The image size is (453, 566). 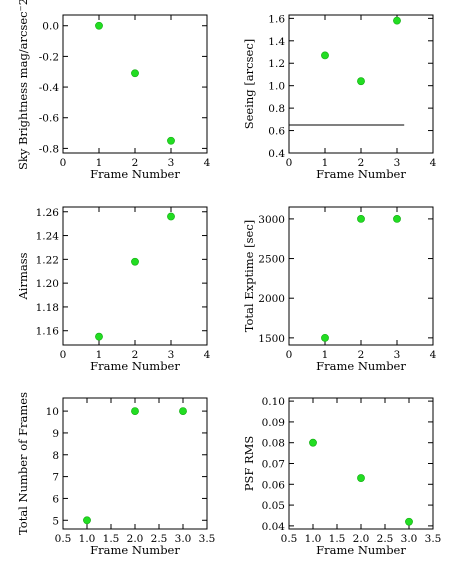 I want to click on y-axis-label: Airmass, so click(x=23, y=276).